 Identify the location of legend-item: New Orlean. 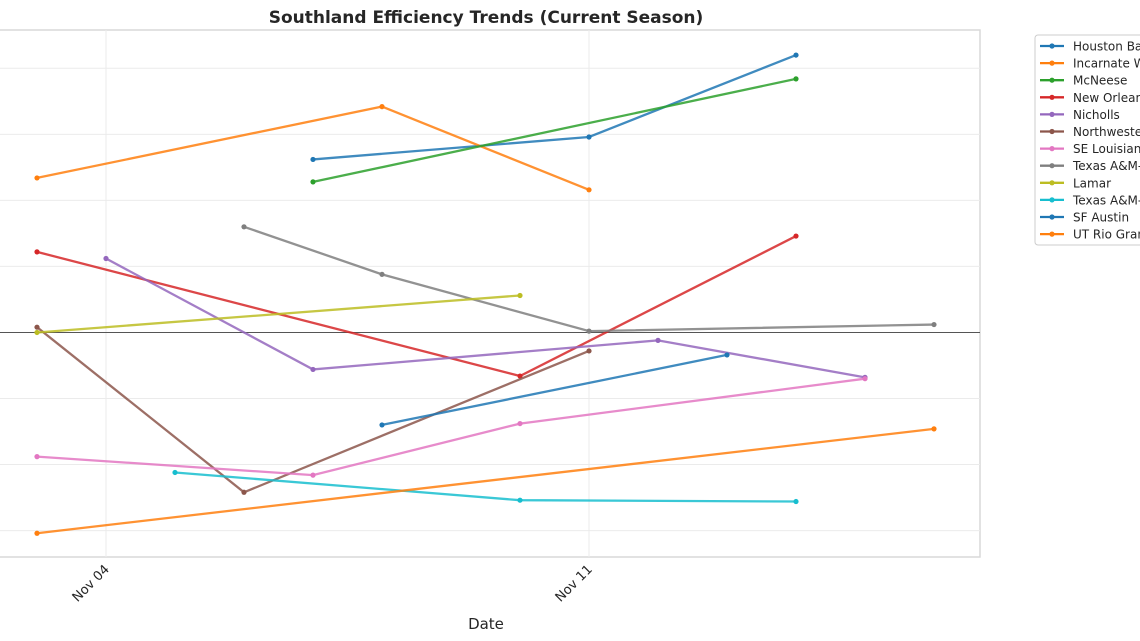
(1090, 98).